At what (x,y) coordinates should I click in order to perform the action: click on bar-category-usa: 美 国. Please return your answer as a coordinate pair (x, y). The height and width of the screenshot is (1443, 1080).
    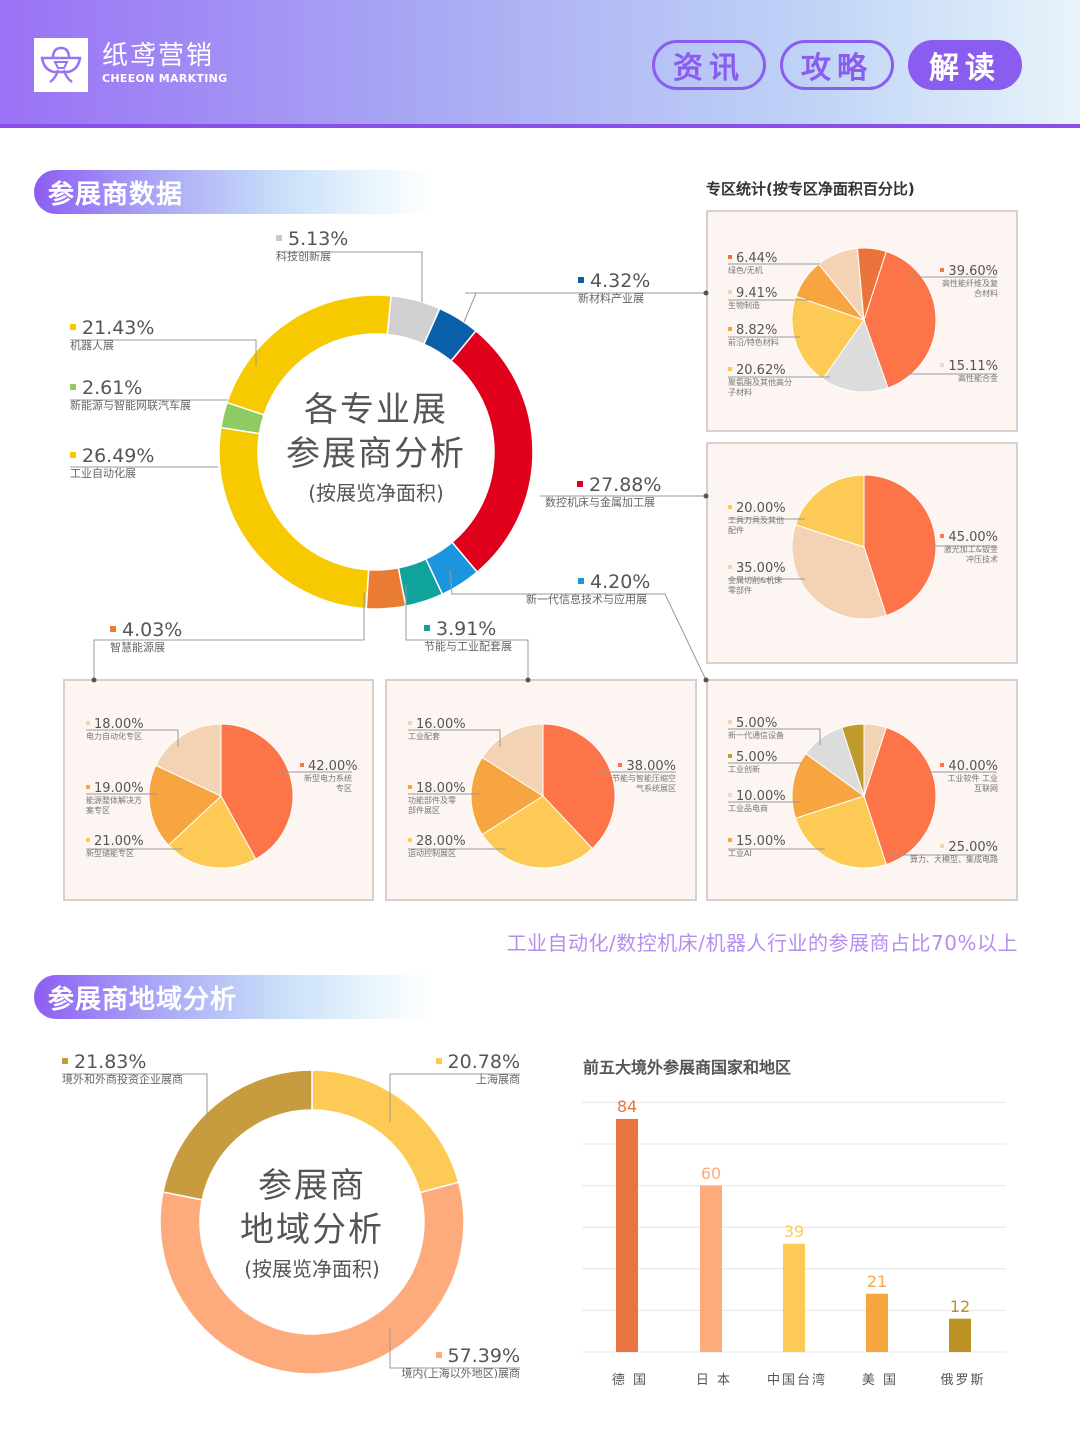
    Looking at the image, I should click on (880, 1380).